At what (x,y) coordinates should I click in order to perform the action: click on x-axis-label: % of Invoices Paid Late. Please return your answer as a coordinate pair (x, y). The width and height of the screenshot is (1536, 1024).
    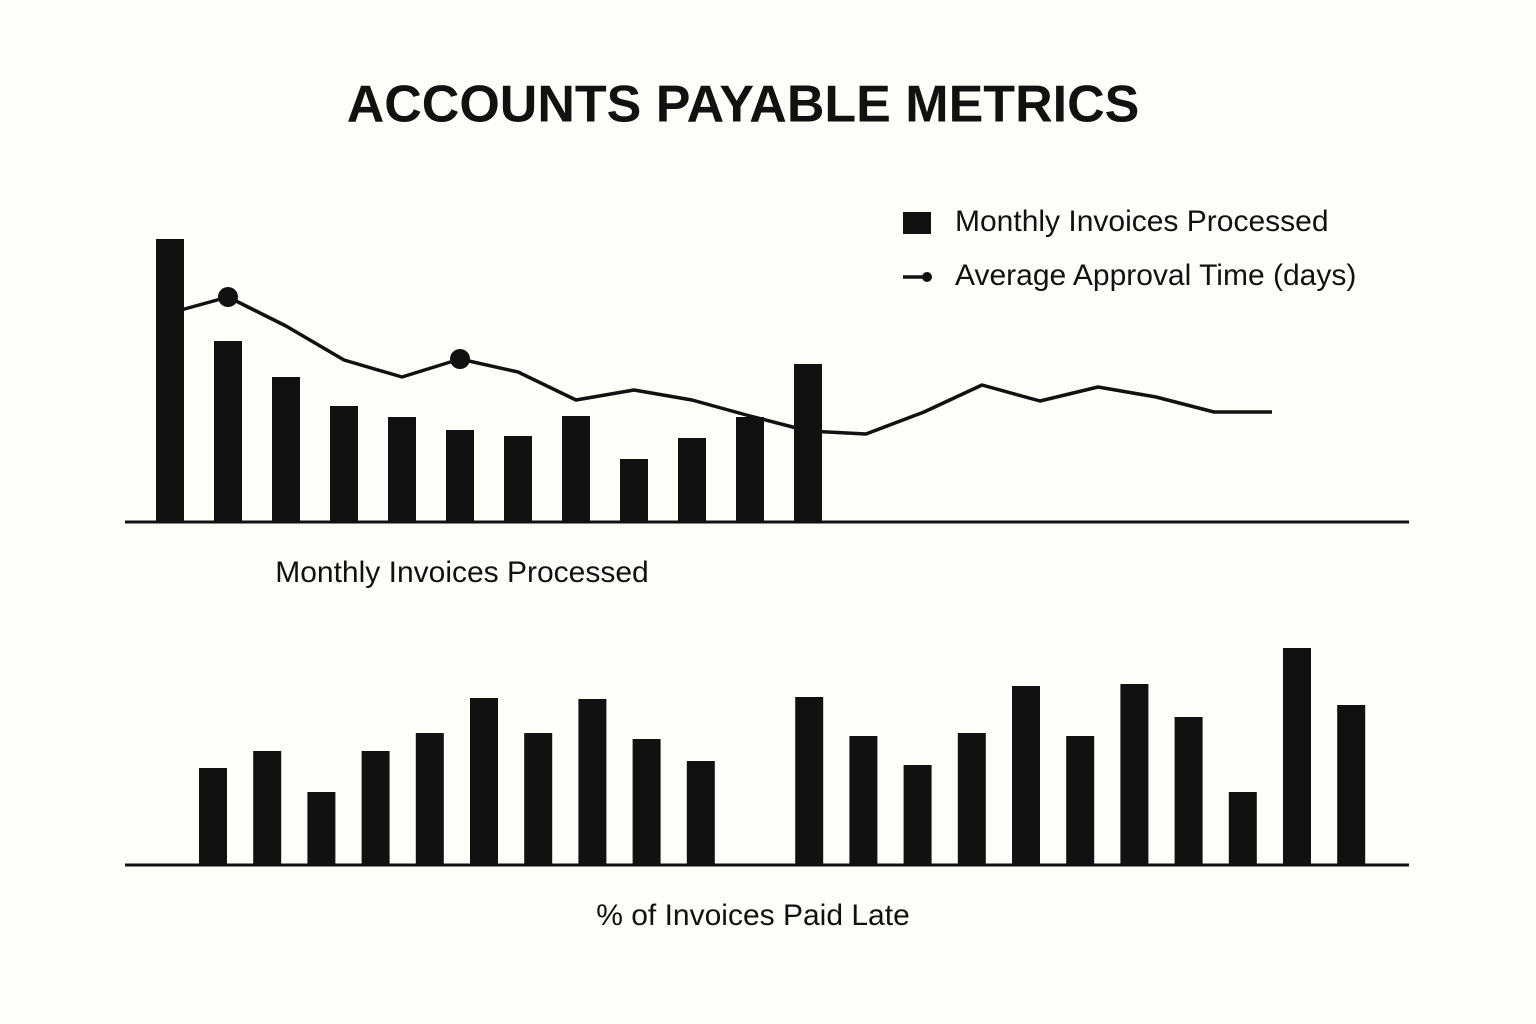
    Looking at the image, I should click on (753, 915).